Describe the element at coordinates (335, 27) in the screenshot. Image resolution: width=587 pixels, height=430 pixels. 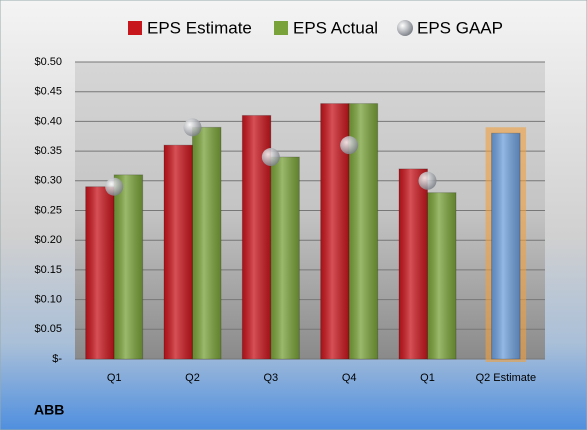
I see `legend-label: EPS Actual` at that location.